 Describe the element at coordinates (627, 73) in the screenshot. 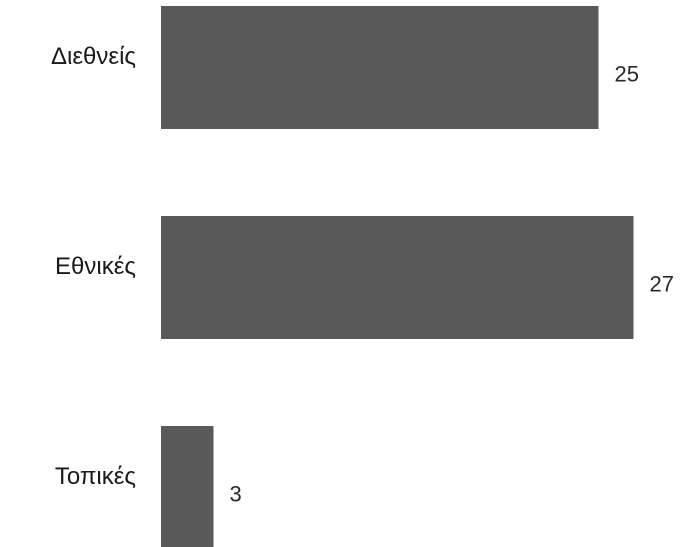

I see `value-label: 25` at that location.